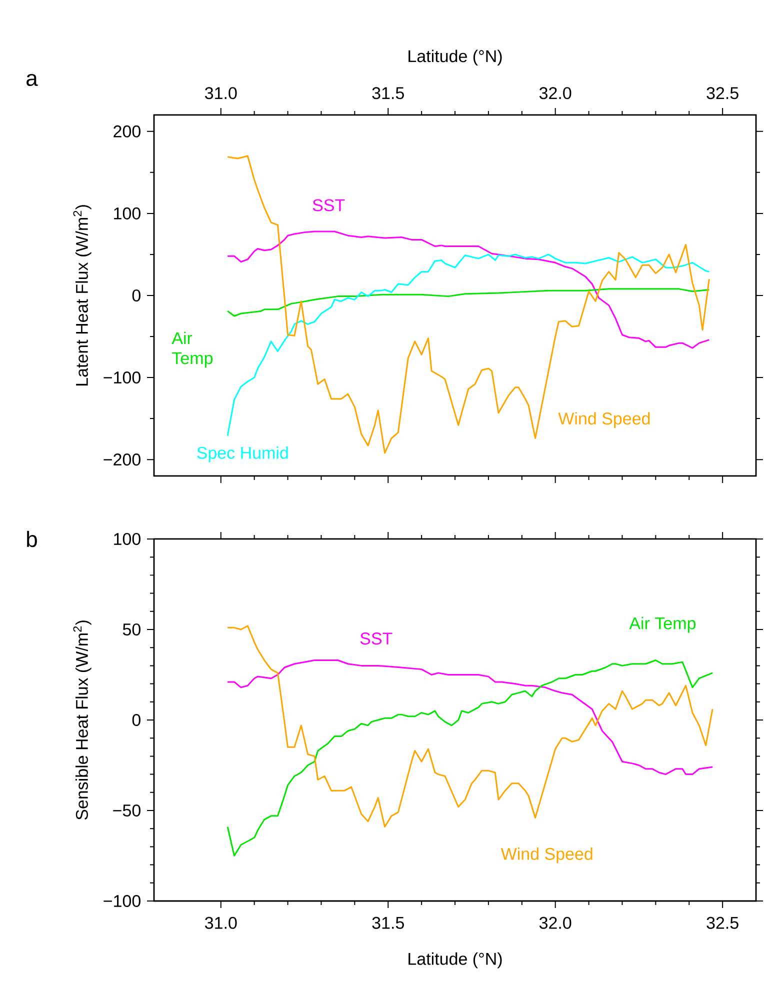 The width and height of the screenshot is (764, 992). What do you see at coordinates (122, 460) in the screenshot?
I see `y-tick-label: −200` at bounding box center [122, 460].